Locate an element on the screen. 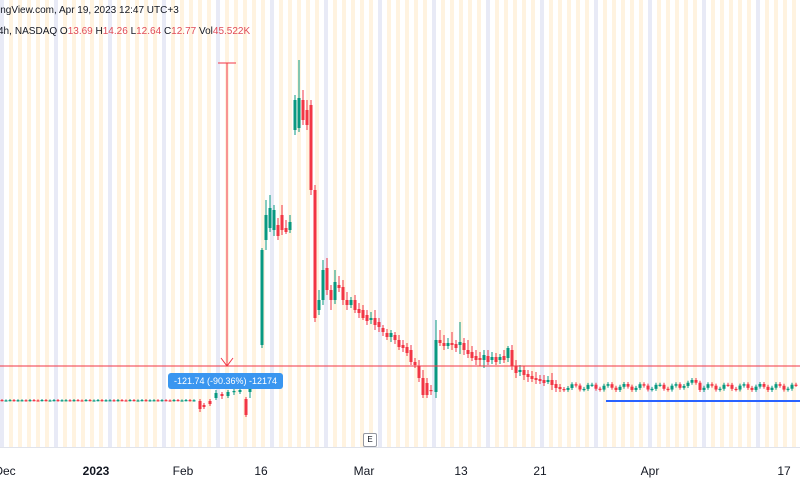 The height and width of the screenshot is (504, 800). measure-label: -121.74 (-90.36%) -12174 is located at coordinates (226, 381).